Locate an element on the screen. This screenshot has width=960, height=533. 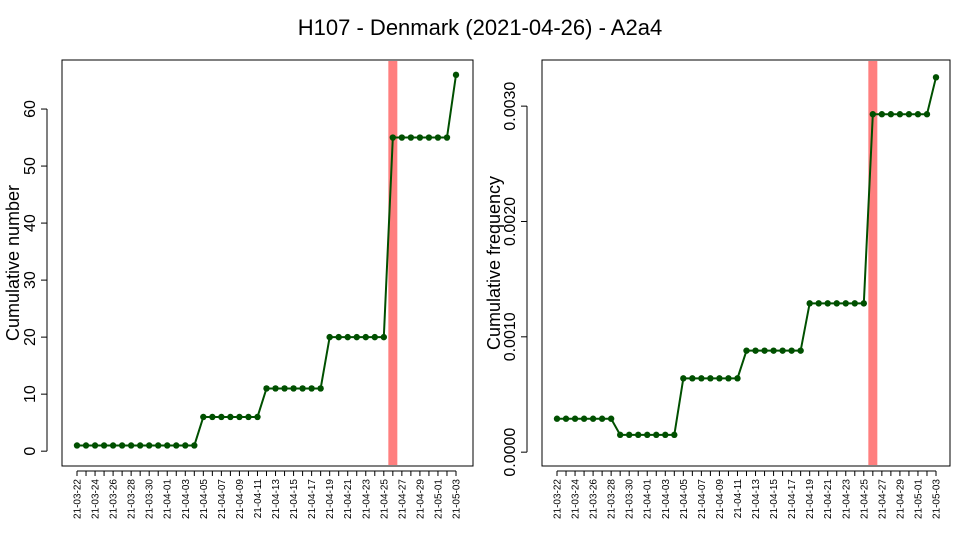
right-x-tick-label: 21-04-01 is located at coordinates (648, 499).